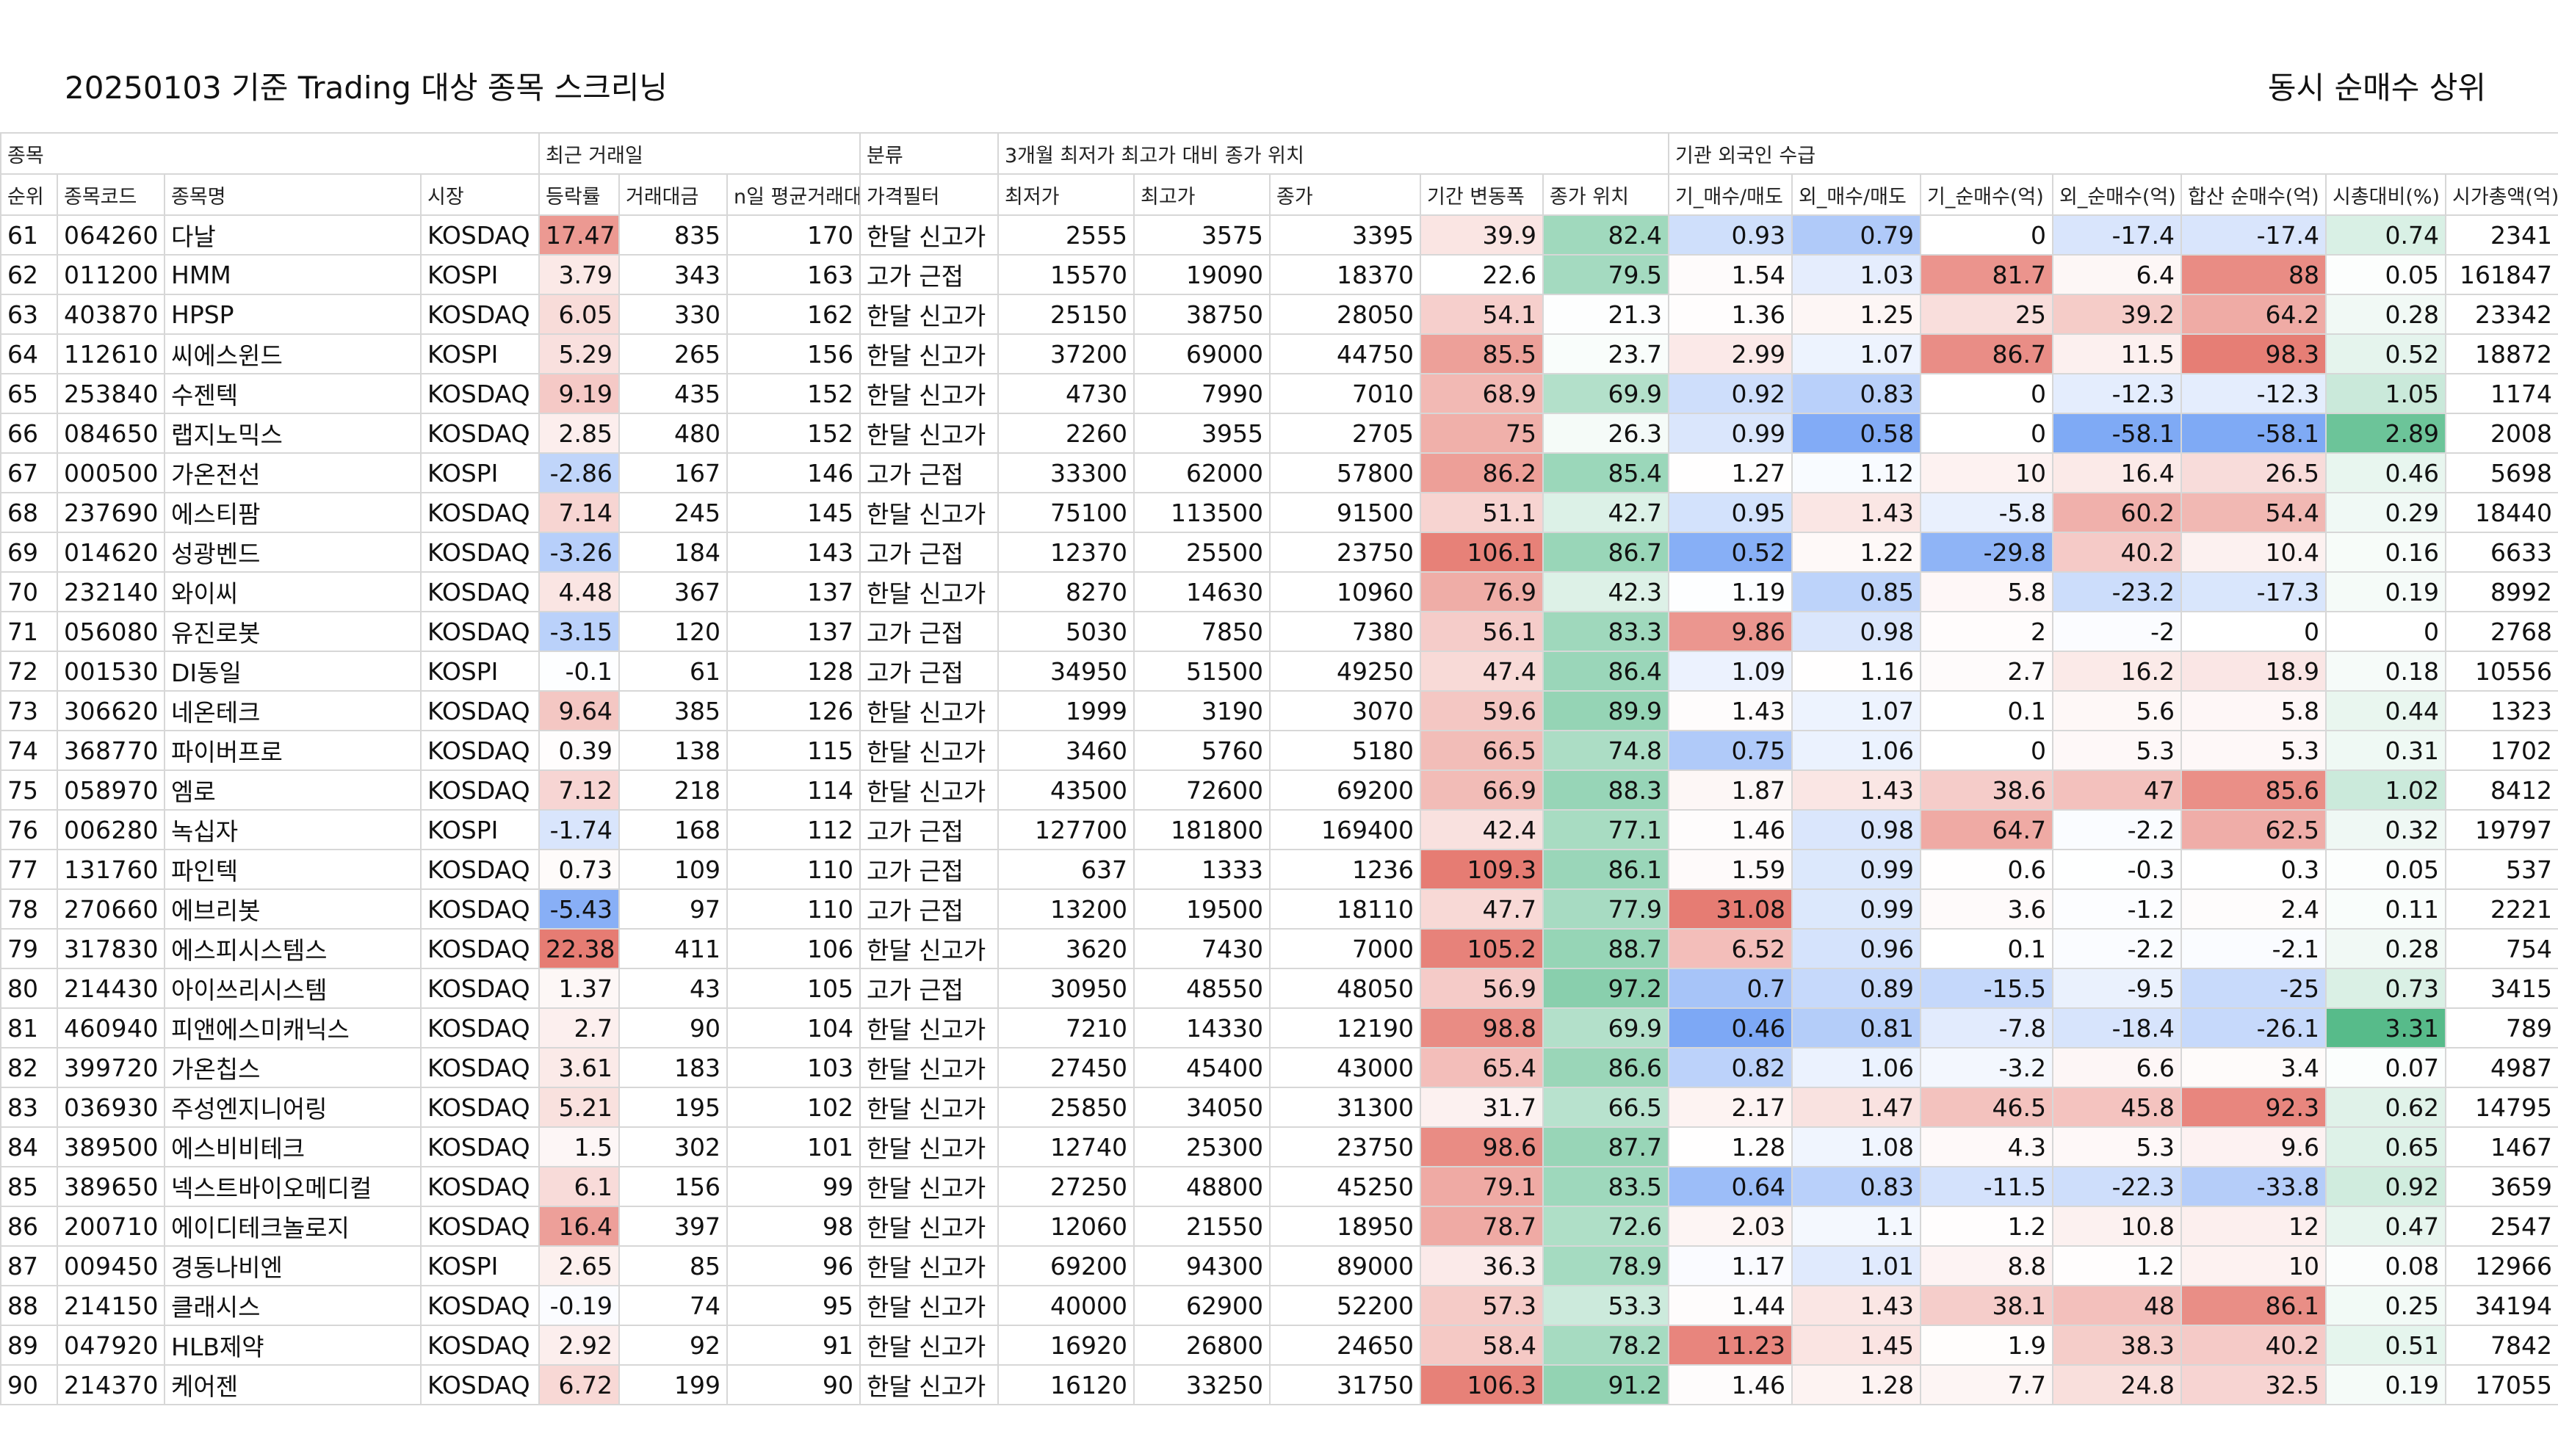 The height and width of the screenshot is (1456, 2558). What do you see at coordinates (293, 393) in the screenshot?
I see `table-cell: 수젠텍` at bounding box center [293, 393].